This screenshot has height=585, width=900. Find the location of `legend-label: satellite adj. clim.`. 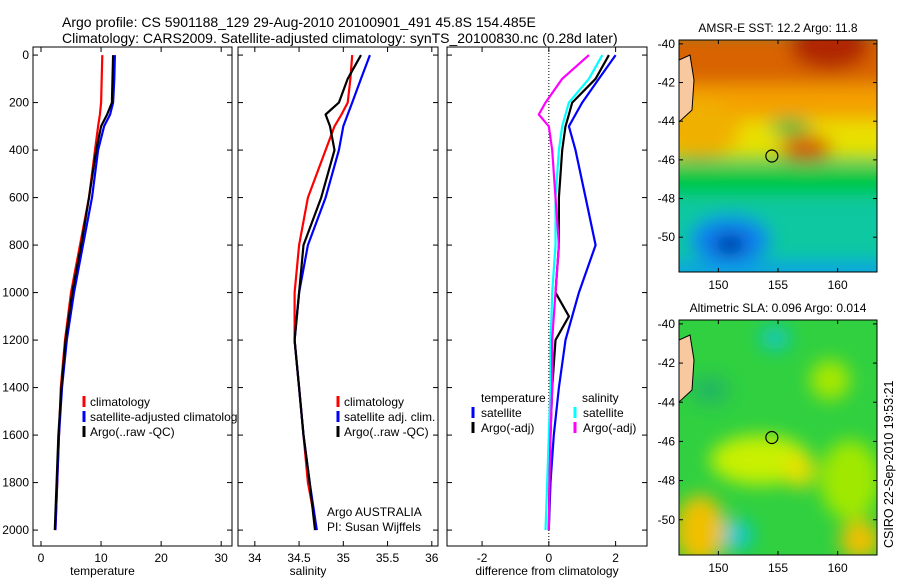

legend-label: satellite adj. clim. is located at coordinates (389, 417).